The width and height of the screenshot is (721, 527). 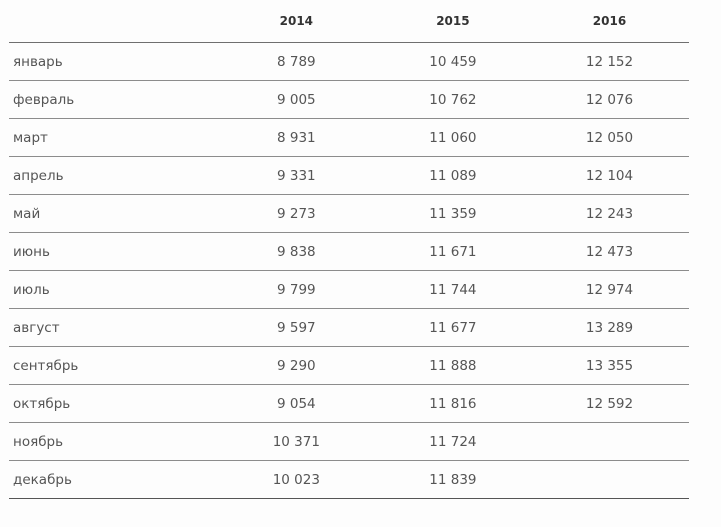 I want to click on value-cell-2014: 9 799, so click(x=296, y=289).